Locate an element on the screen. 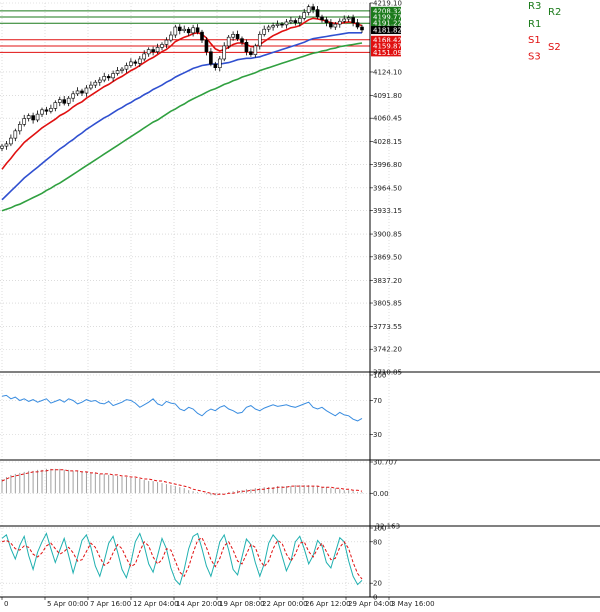 The width and height of the screenshot is (600, 612). oscillator-1-line is located at coordinates (182, 408).